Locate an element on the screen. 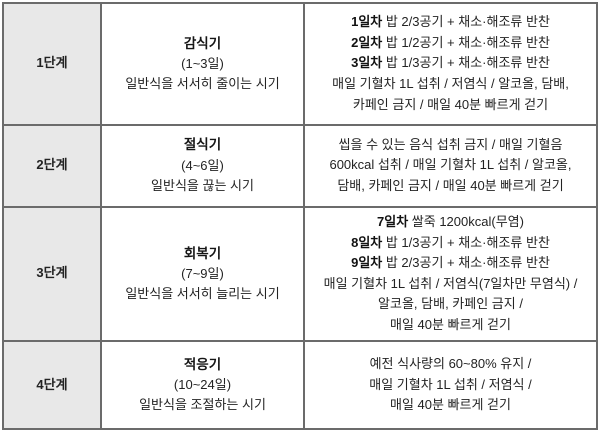 The width and height of the screenshot is (600, 432). day-label: 1일차 is located at coordinates (367, 22).